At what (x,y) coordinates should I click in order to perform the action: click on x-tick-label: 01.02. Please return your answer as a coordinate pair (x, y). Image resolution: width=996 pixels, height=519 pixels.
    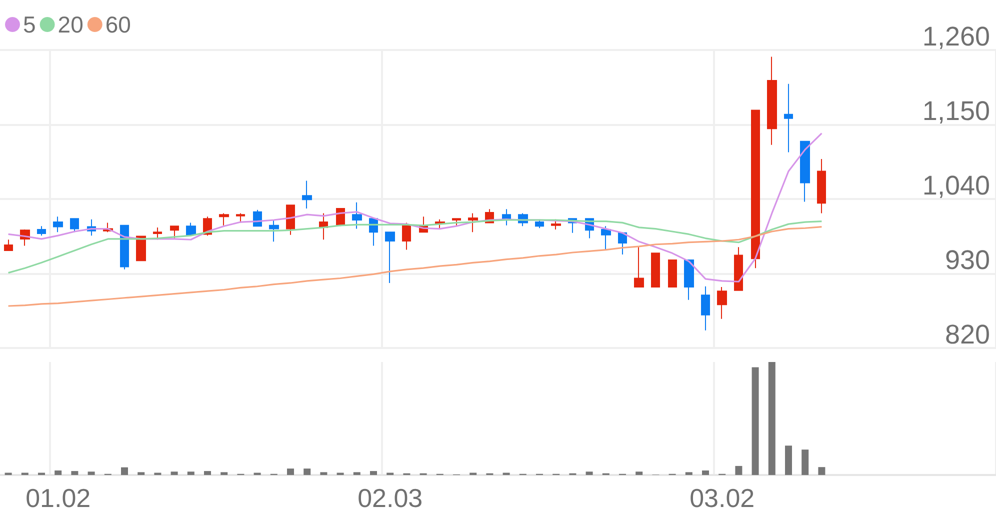
    Looking at the image, I should click on (58, 498).